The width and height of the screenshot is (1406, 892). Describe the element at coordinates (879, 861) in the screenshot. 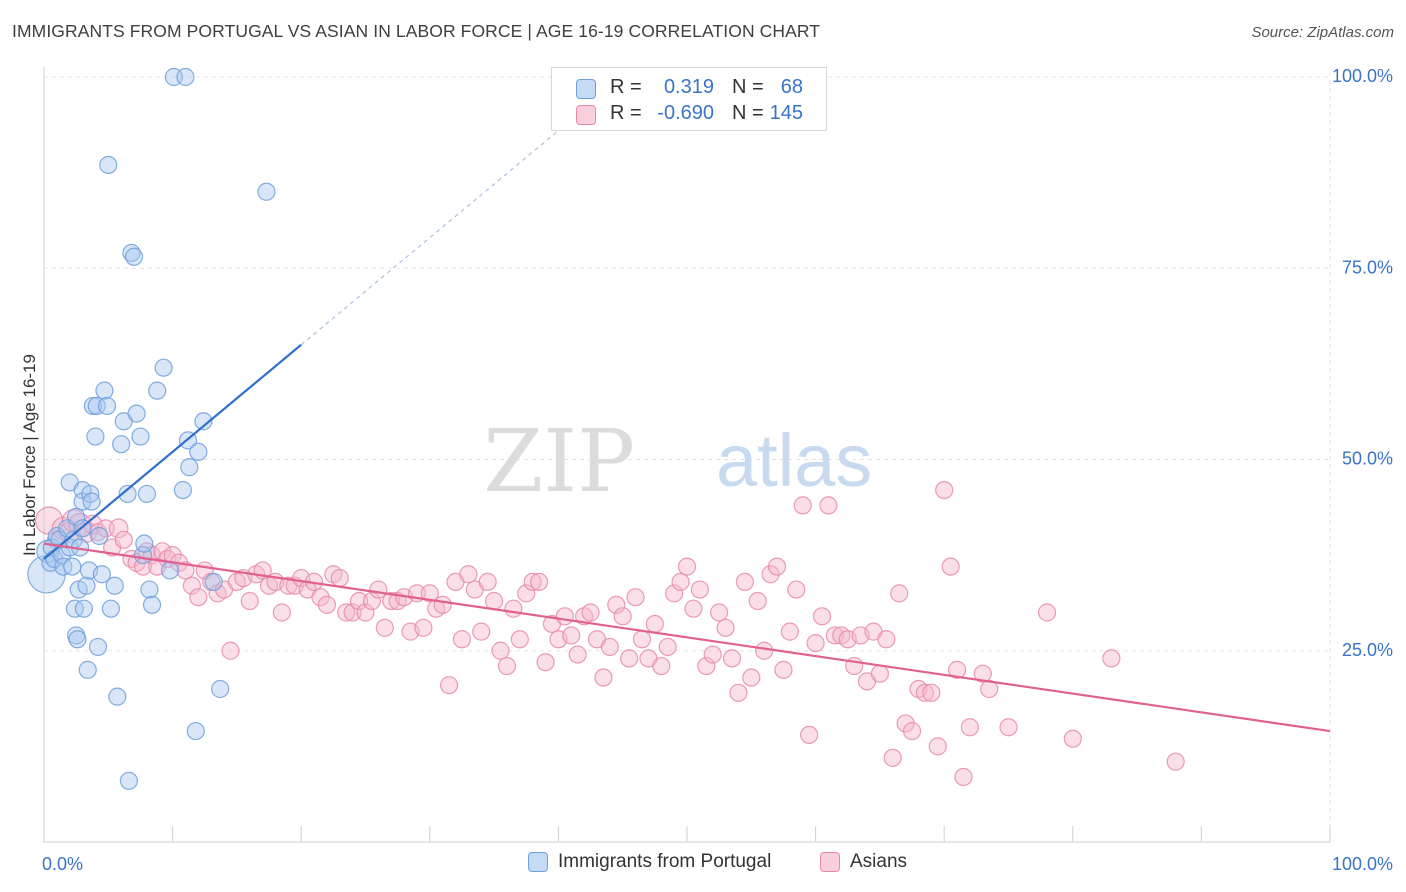

I see `legend-label: Asians` at that location.